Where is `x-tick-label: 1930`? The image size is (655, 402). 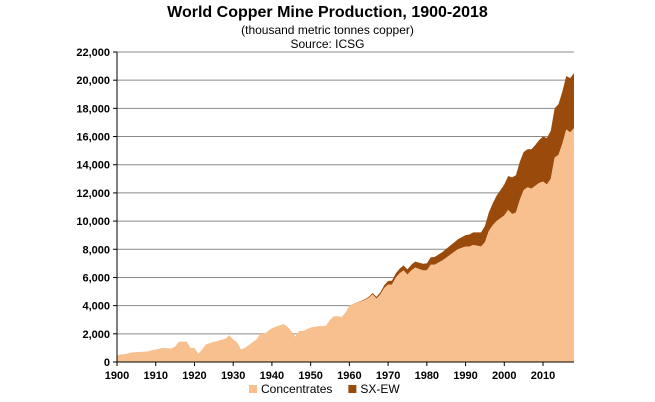 x-tick-label: 1930 is located at coordinates (233, 376).